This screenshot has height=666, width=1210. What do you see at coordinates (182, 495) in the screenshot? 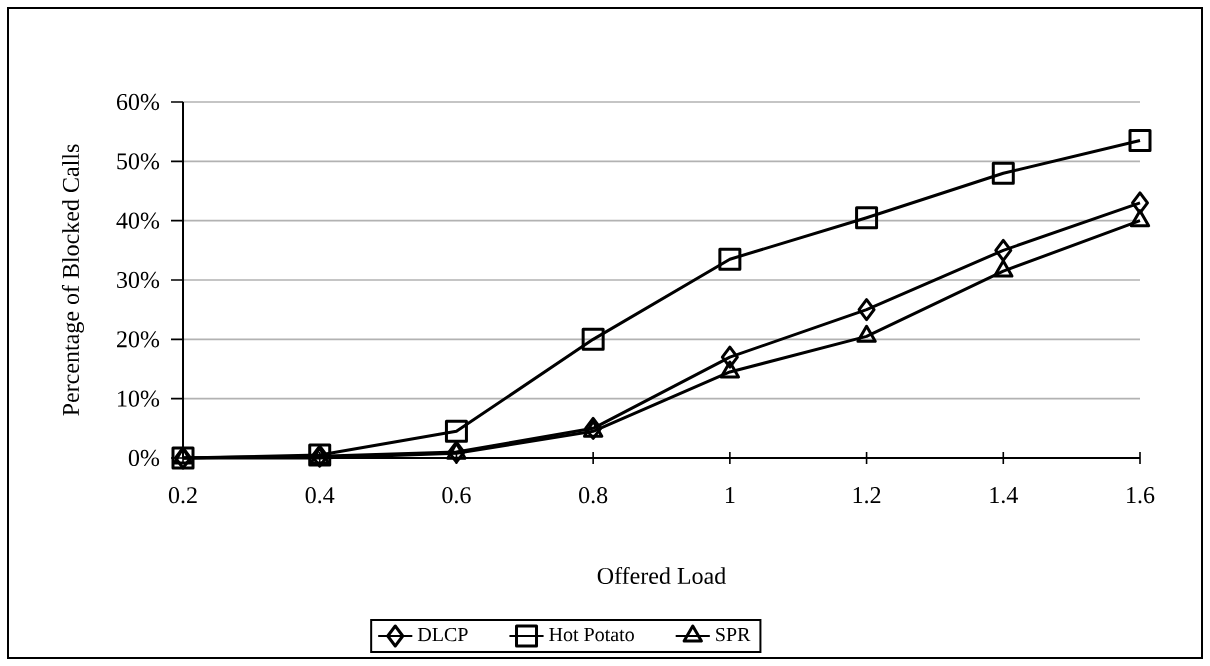
I see `x-tick-label: 0.2` at bounding box center [182, 495].